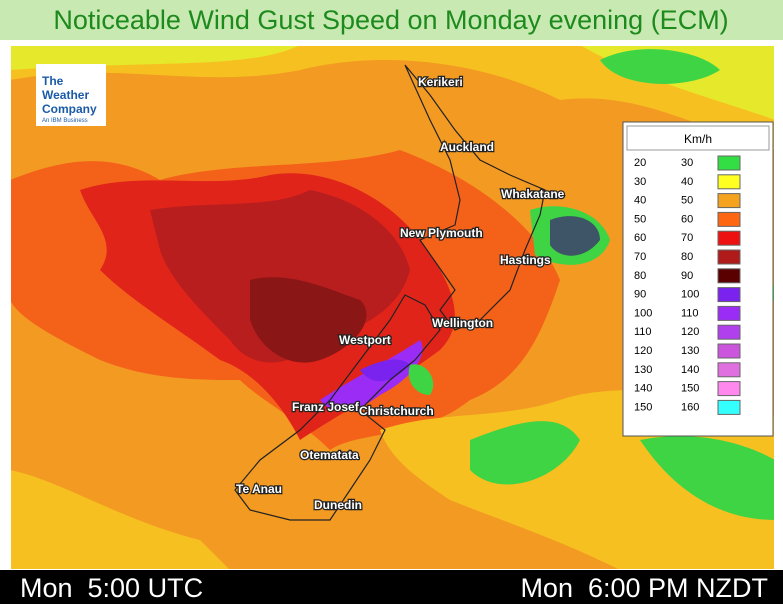 The image size is (783, 604). Describe the element at coordinates (391, 587) in the screenshot. I see `footer-bar` at that location.